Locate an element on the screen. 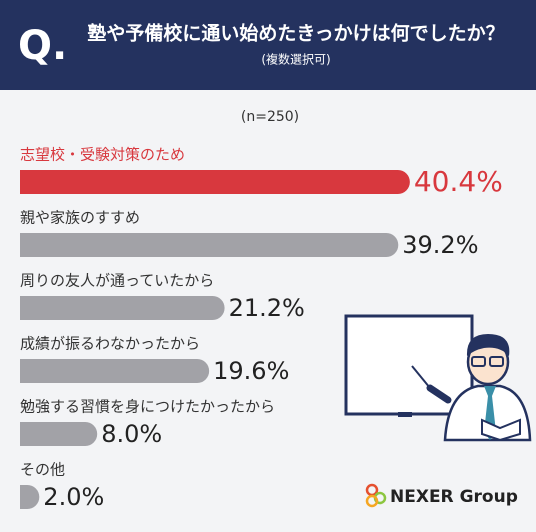  book is located at coordinates (501, 430).